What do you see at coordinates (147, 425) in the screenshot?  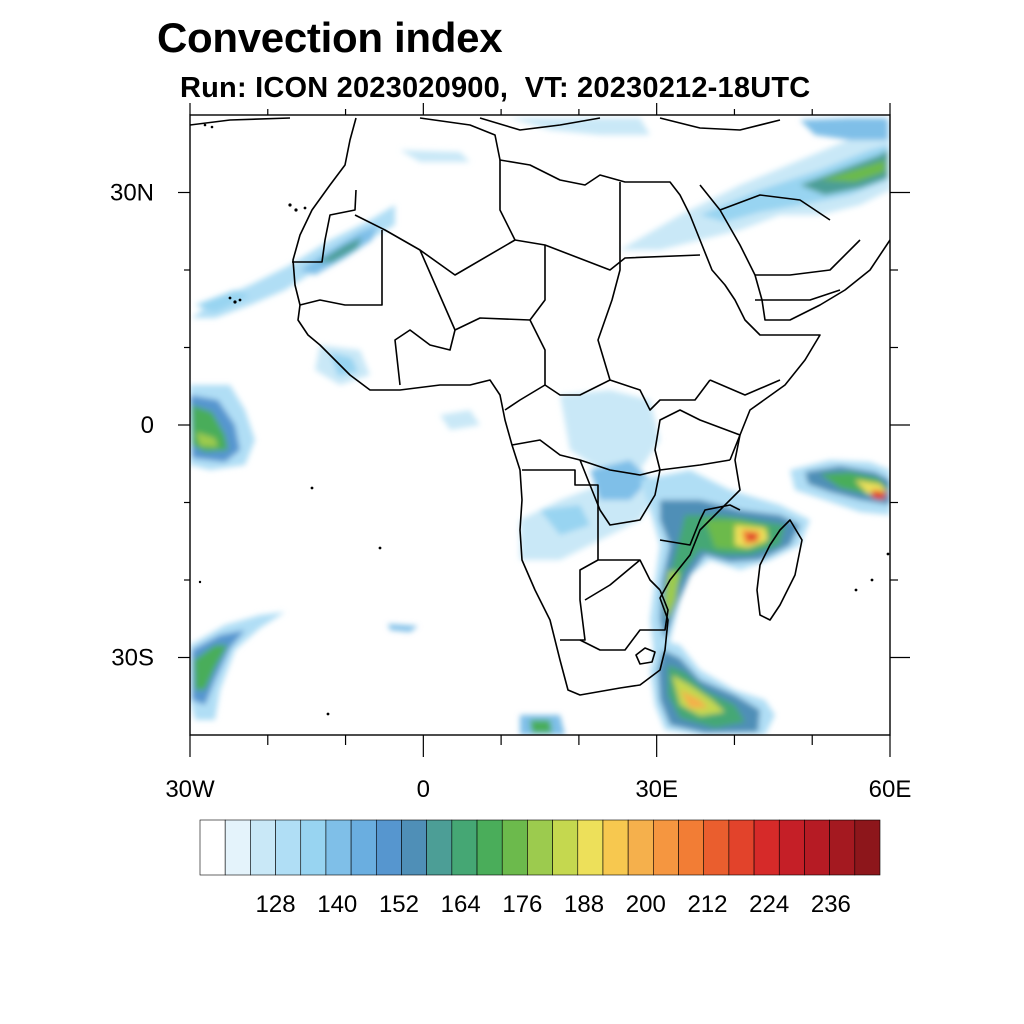 I see `lat-tick-label: 0` at bounding box center [147, 425].